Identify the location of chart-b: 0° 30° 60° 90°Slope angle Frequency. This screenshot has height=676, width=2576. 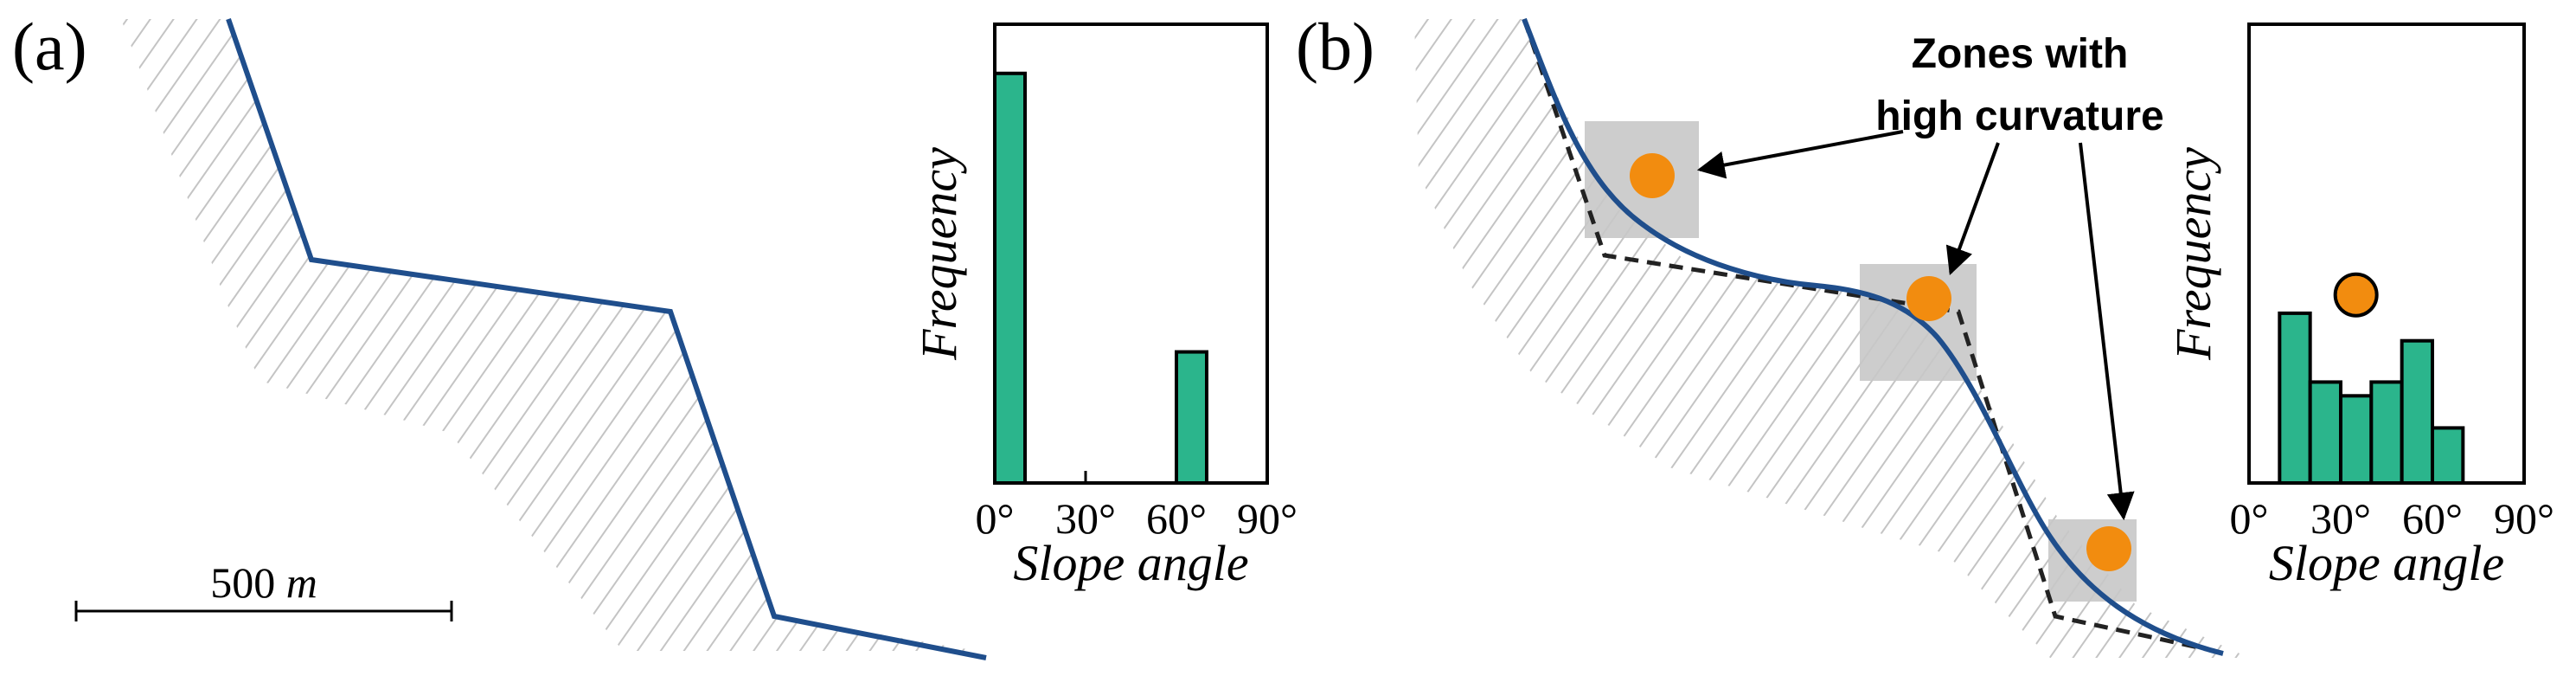
(2359, 307).